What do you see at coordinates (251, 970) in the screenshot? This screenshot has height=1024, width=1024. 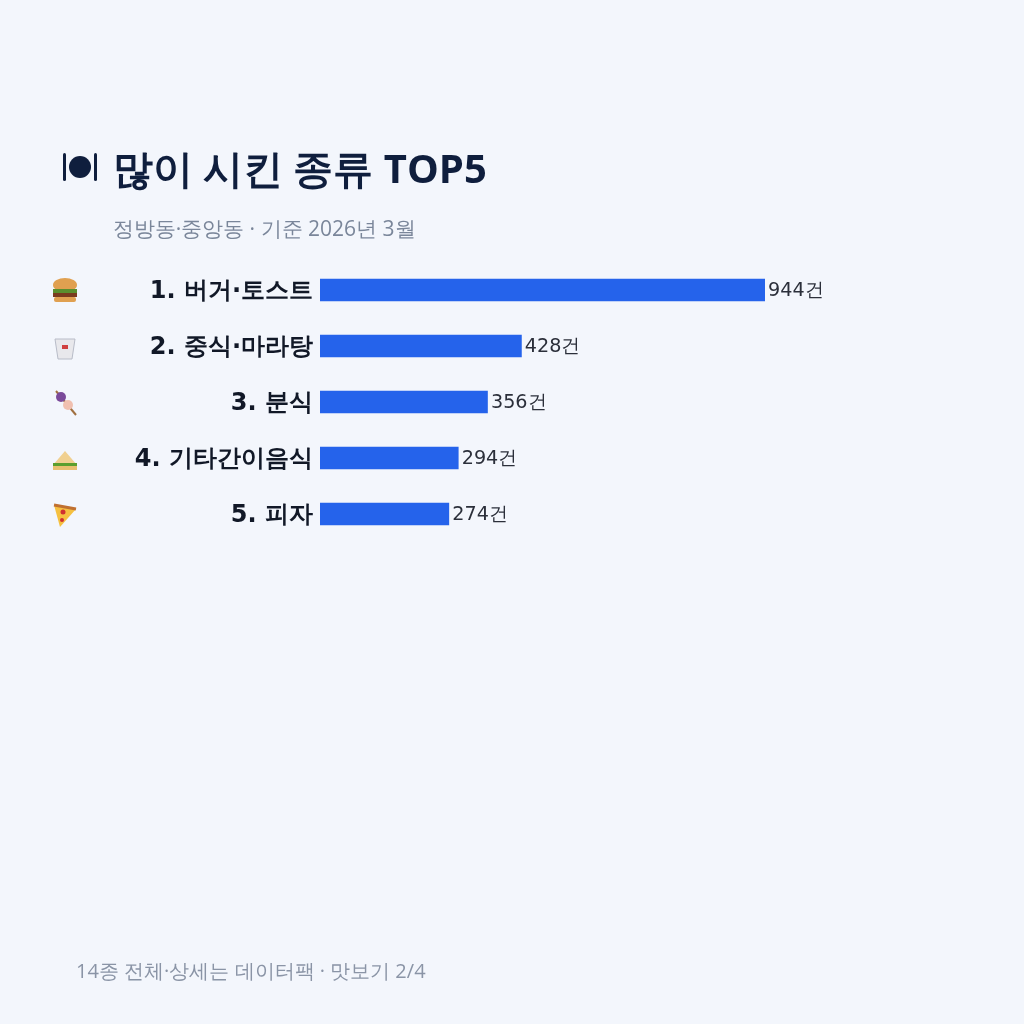 I see `text: 14종 전체·상세는 데이터팩 · 맛보기 2/4` at bounding box center [251, 970].